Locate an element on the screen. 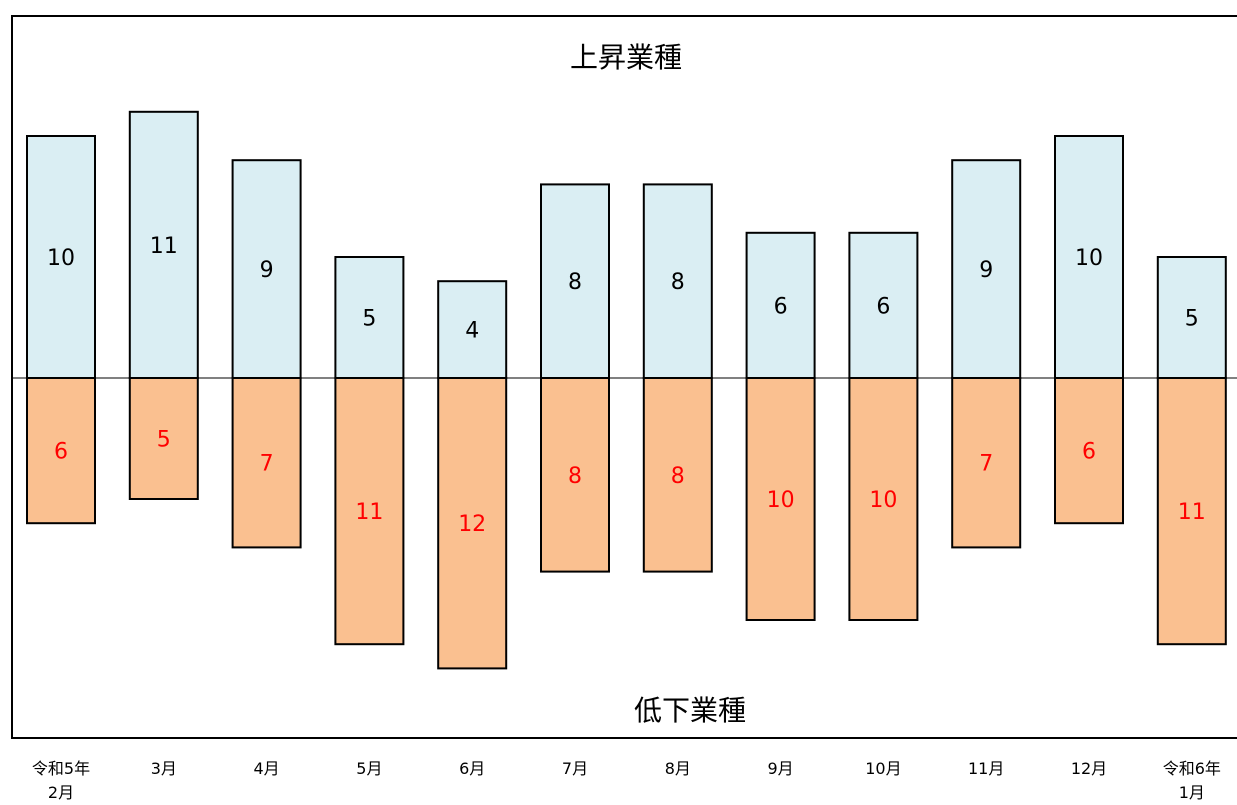 The height and width of the screenshot is (805, 1237). value-label-down-2: 7 is located at coordinates (267, 464).